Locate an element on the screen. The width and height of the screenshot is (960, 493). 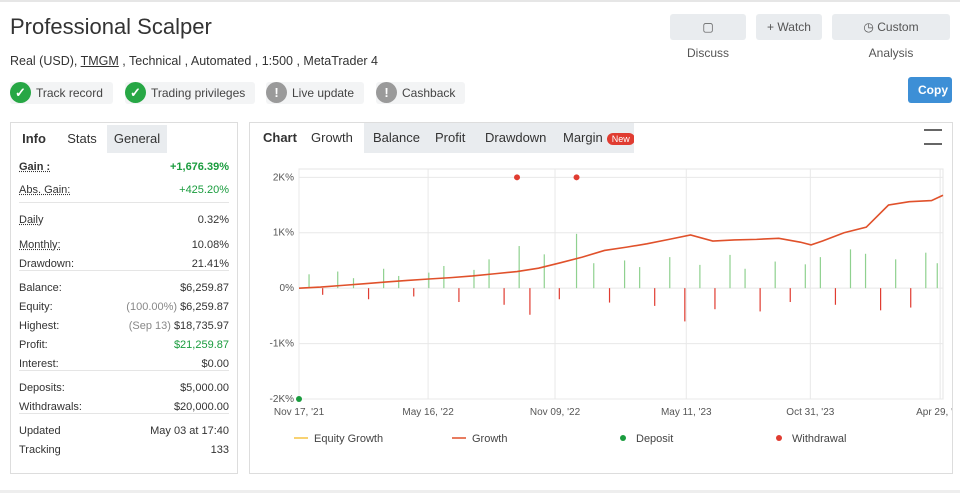
row-value: $5,000.00 is located at coordinates (204, 388).